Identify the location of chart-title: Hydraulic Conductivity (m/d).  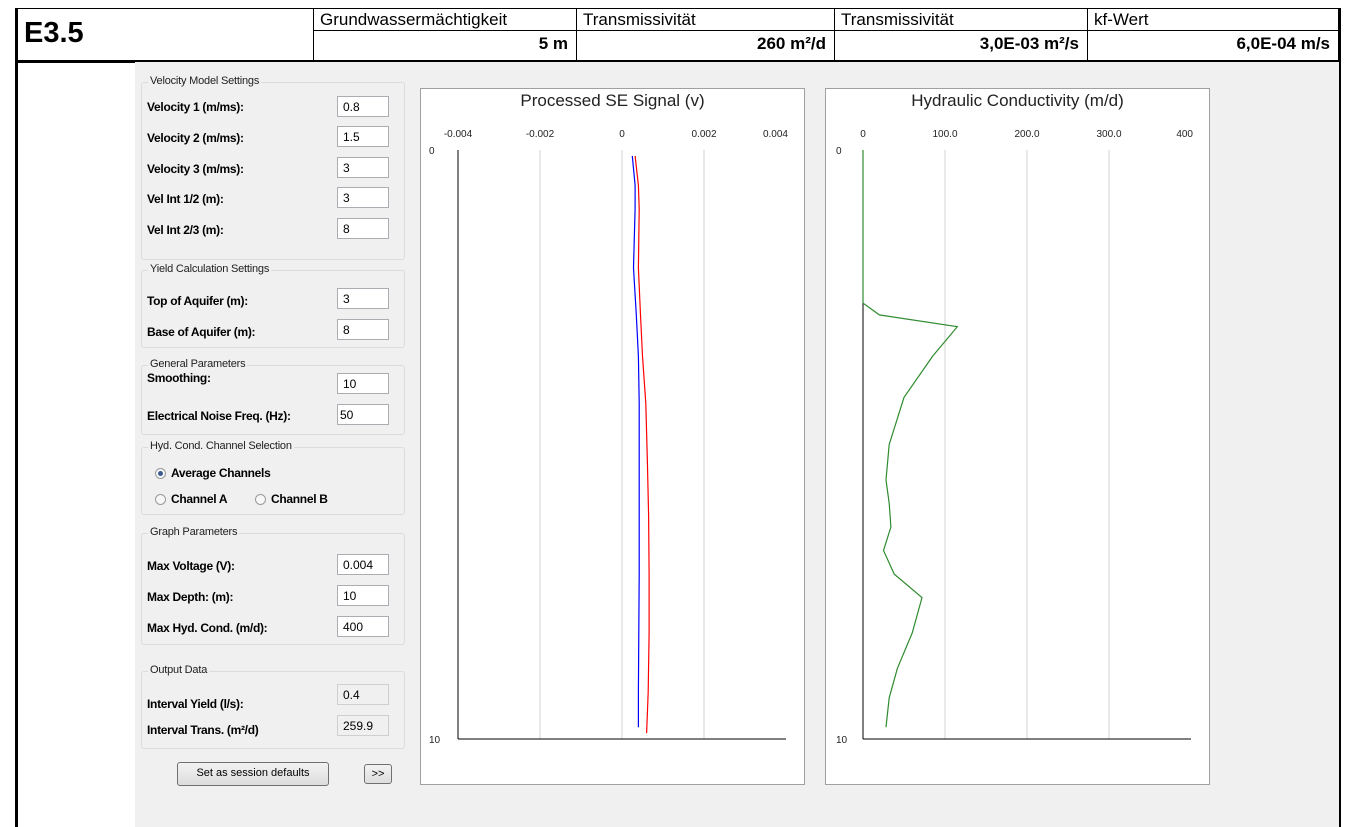
(1017, 100).